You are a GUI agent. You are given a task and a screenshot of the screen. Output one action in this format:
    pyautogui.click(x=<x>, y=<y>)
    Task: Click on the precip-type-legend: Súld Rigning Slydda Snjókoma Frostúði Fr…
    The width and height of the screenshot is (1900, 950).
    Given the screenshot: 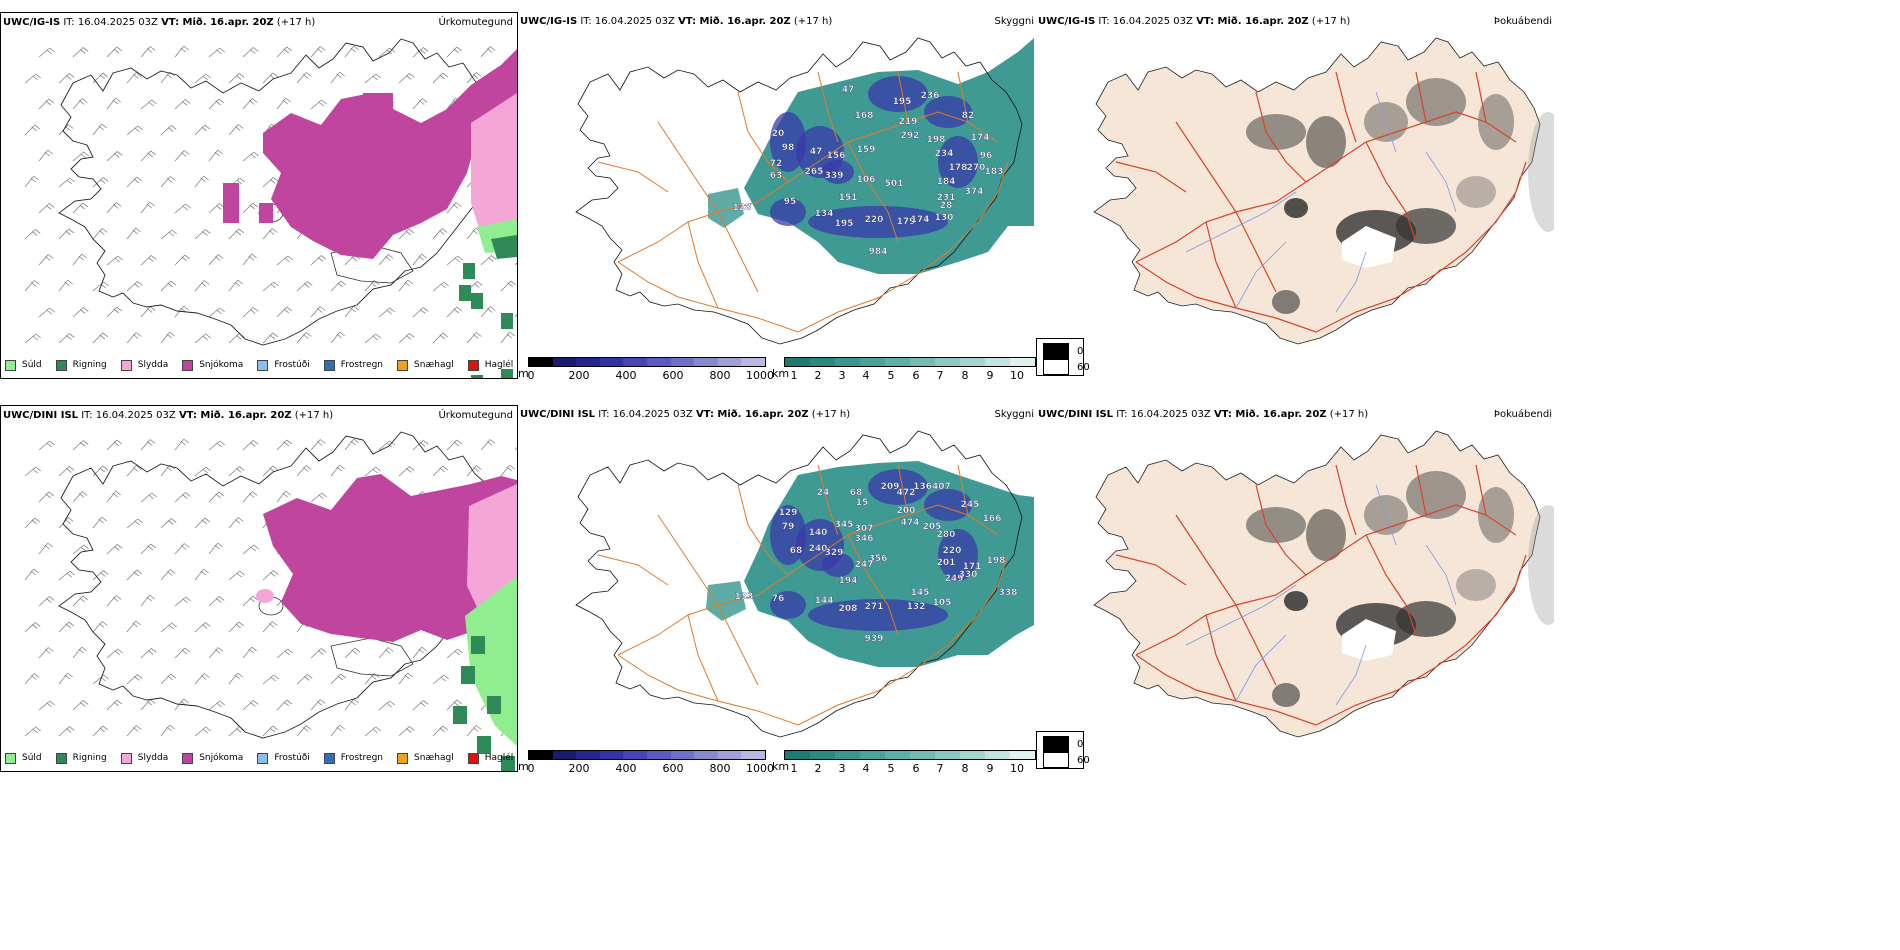 What is the action you would take?
    pyautogui.click(x=261, y=758)
    